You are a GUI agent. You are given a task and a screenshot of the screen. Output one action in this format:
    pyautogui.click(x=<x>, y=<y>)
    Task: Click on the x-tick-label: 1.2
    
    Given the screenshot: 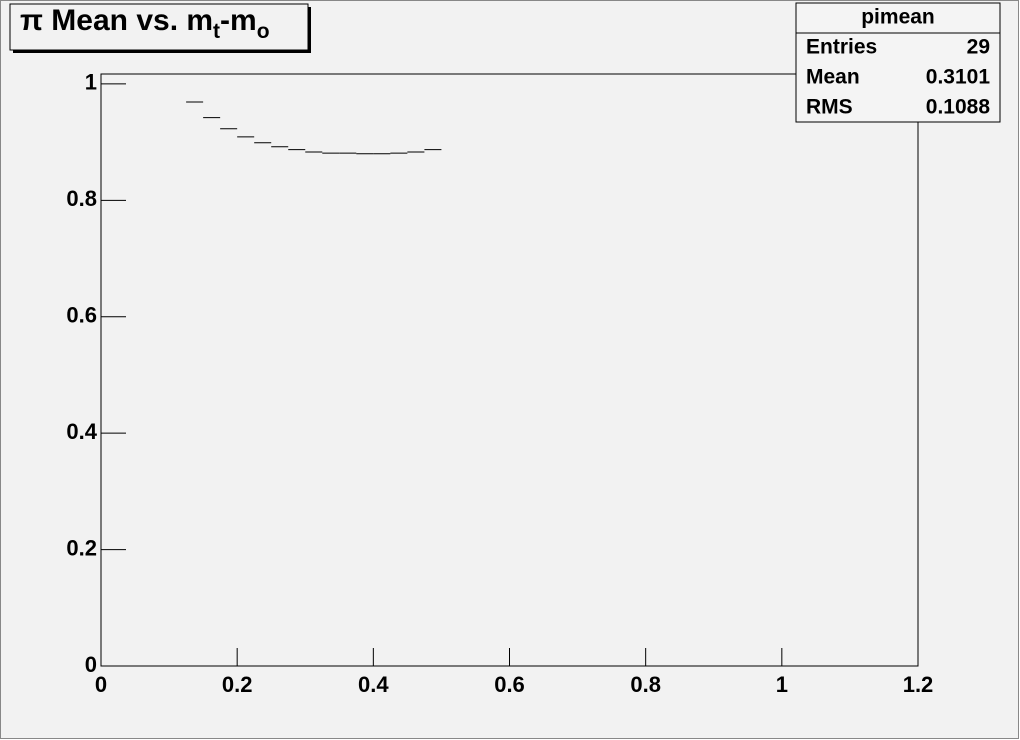 What is the action you would take?
    pyautogui.click(x=918, y=684)
    